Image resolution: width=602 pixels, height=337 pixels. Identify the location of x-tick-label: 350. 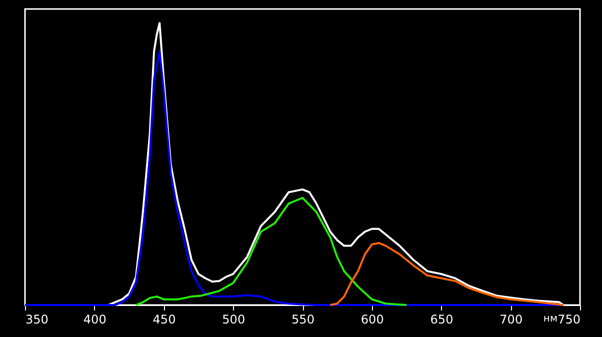
(37, 319).